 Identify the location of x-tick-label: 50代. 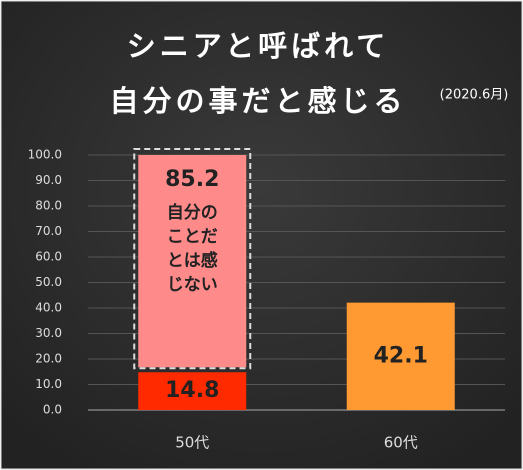
(192, 443).